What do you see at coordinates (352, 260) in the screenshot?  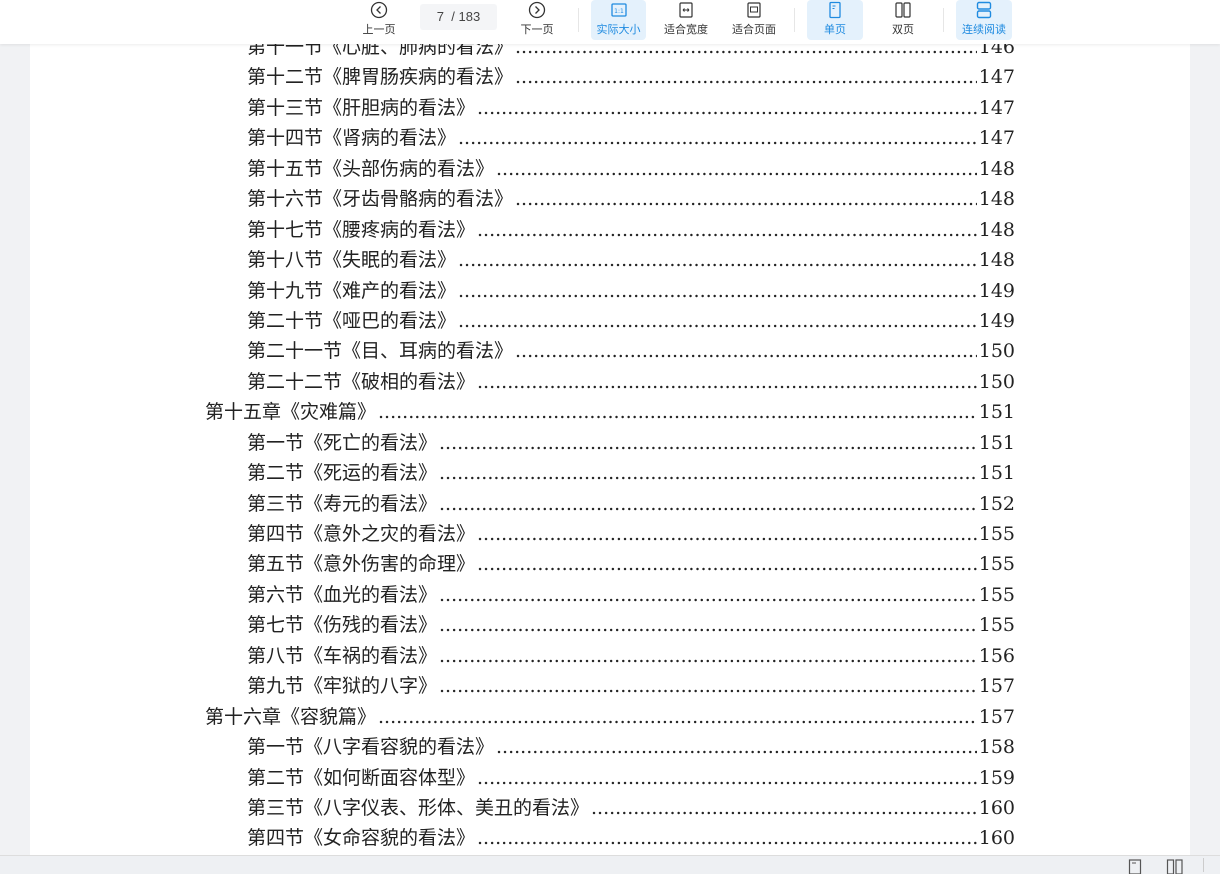 I see `entry-title: 第十八节《失眠的看法》` at bounding box center [352, 260].